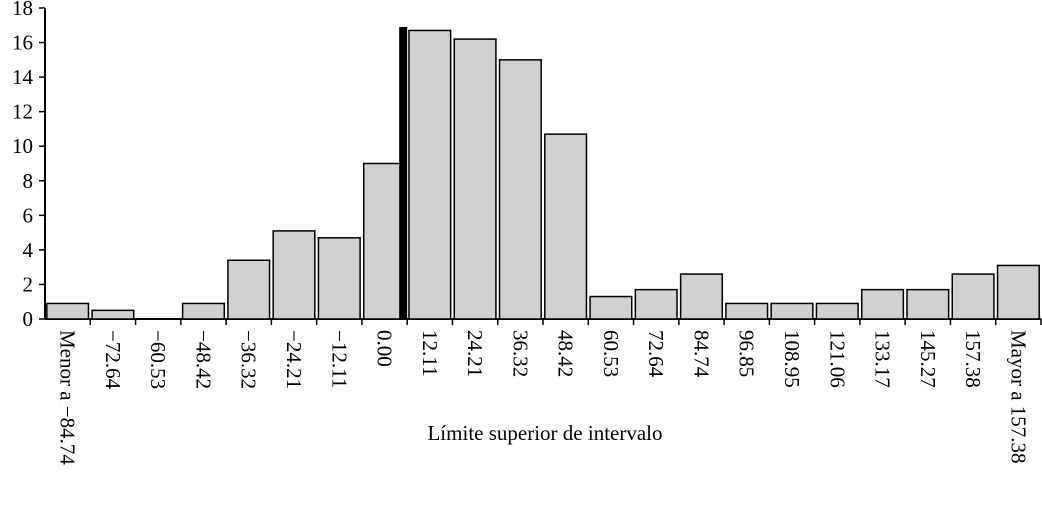 Image resolution: width=1042 pixels, height=509 pixels. Describe the element at coordinates (883, 359) in the screenshot. I see `x-tick-label: 133.17` at that location.